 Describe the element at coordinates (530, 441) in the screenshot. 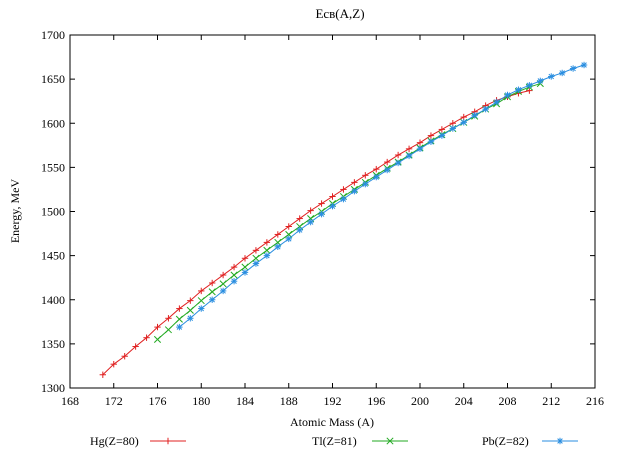

I see `legend-item: Pb(Z=82)` at that location.